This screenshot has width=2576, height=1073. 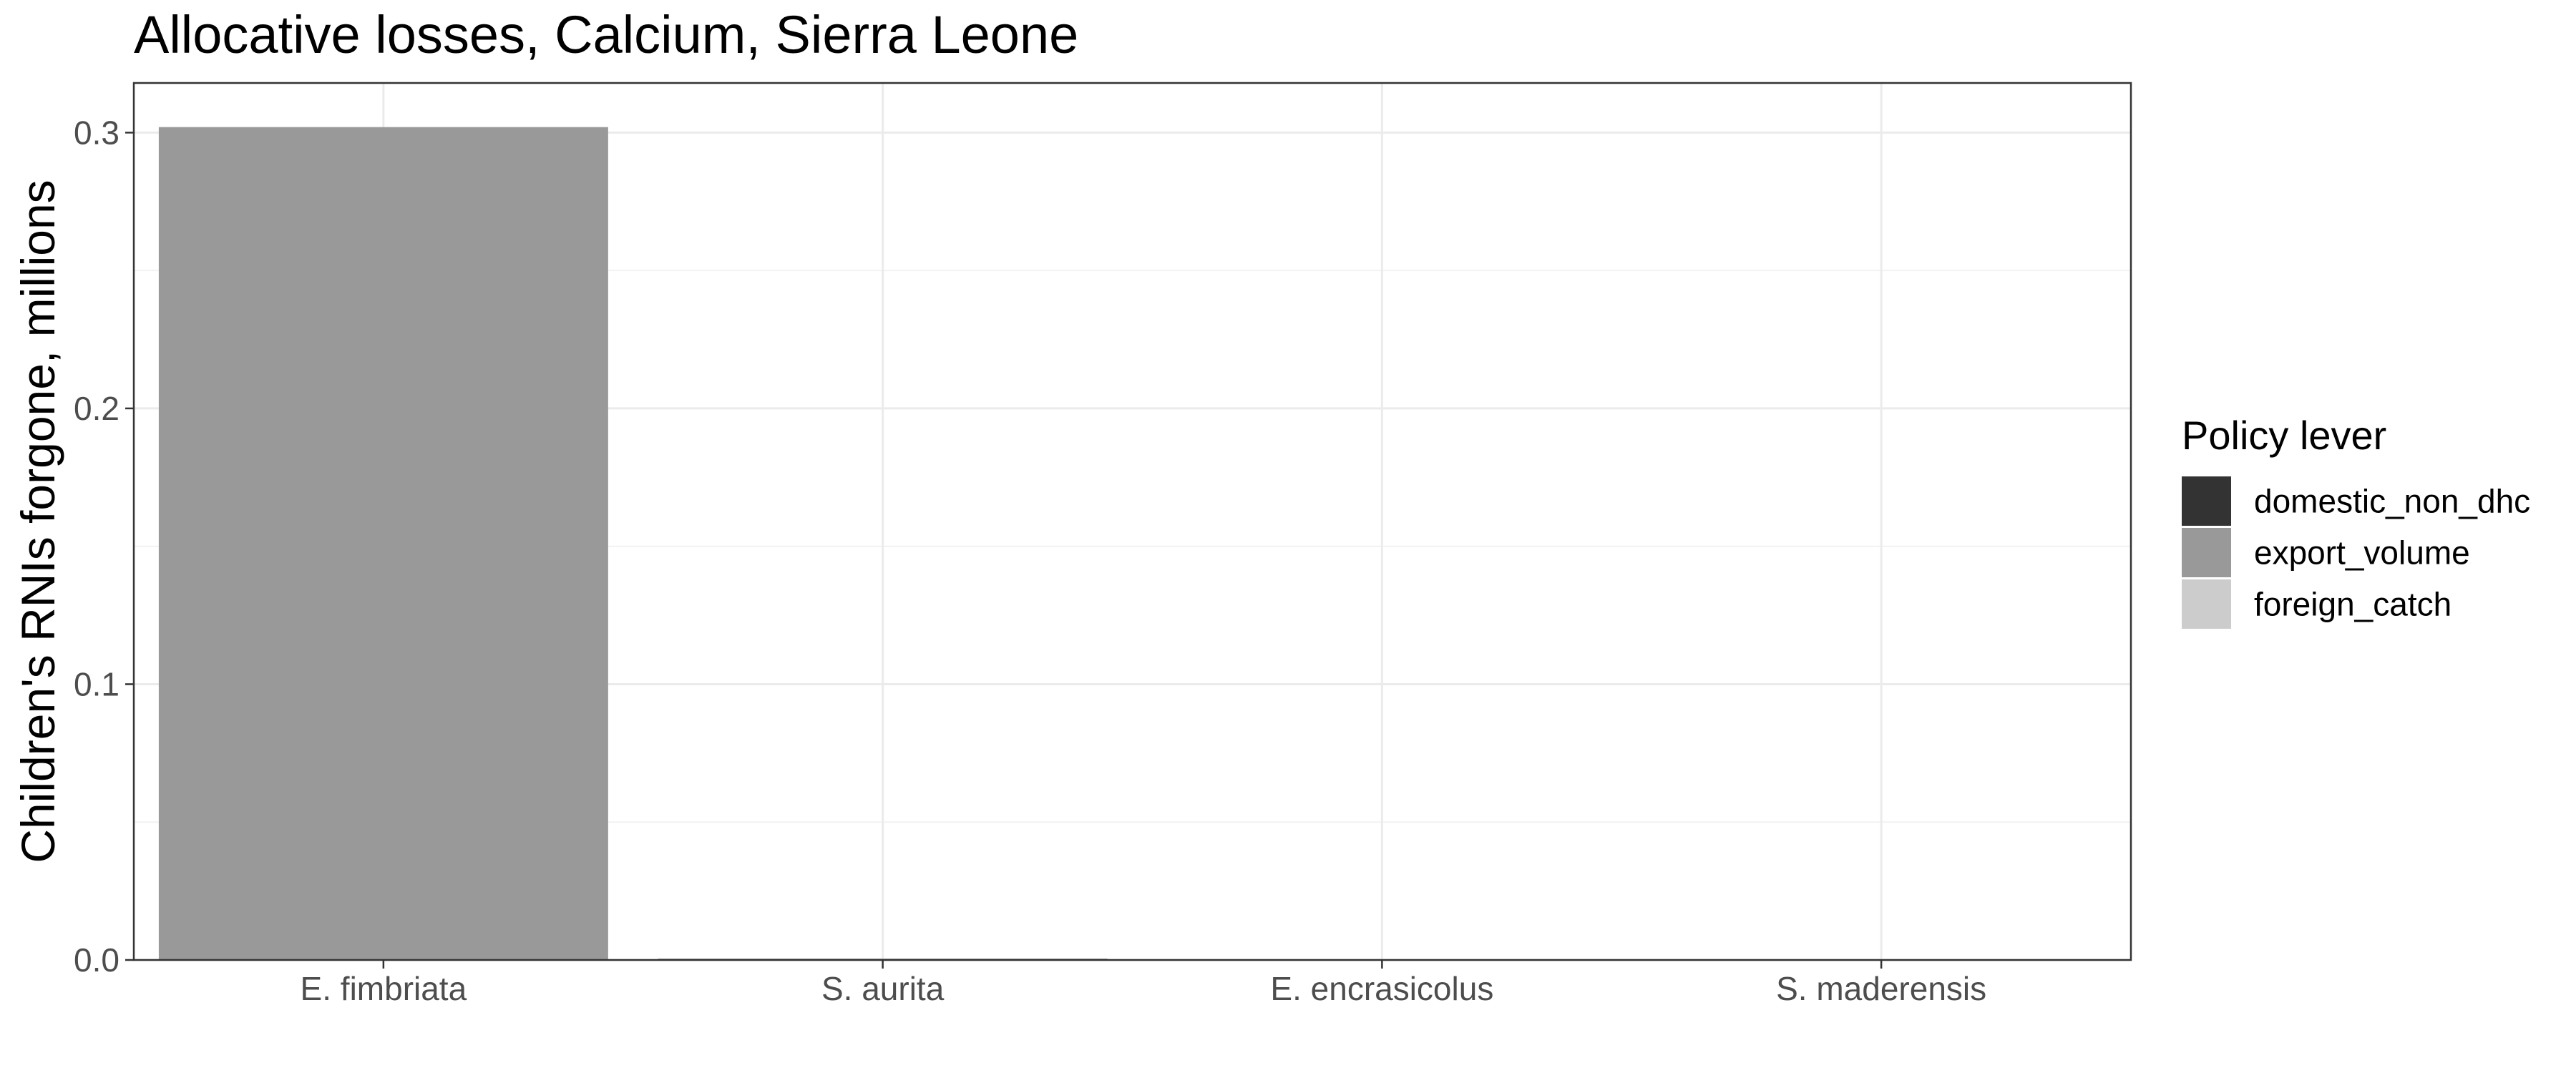 I want to click on x-tick-label: E. fimbriata, so click(x=384, y=989).